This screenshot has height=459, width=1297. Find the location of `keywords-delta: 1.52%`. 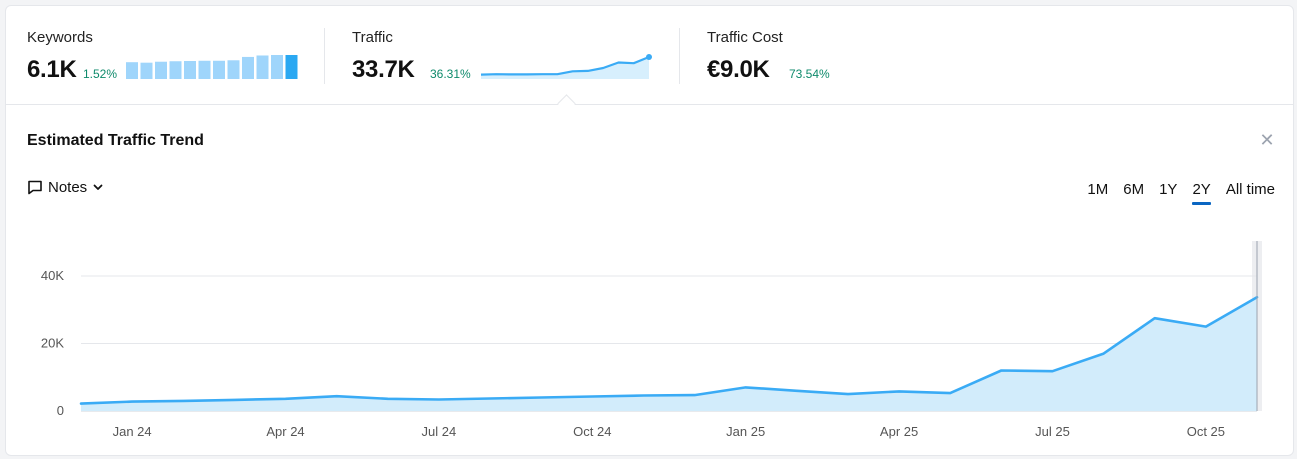

keywords-delta: 1.52% is located at coordinates (100, 74).